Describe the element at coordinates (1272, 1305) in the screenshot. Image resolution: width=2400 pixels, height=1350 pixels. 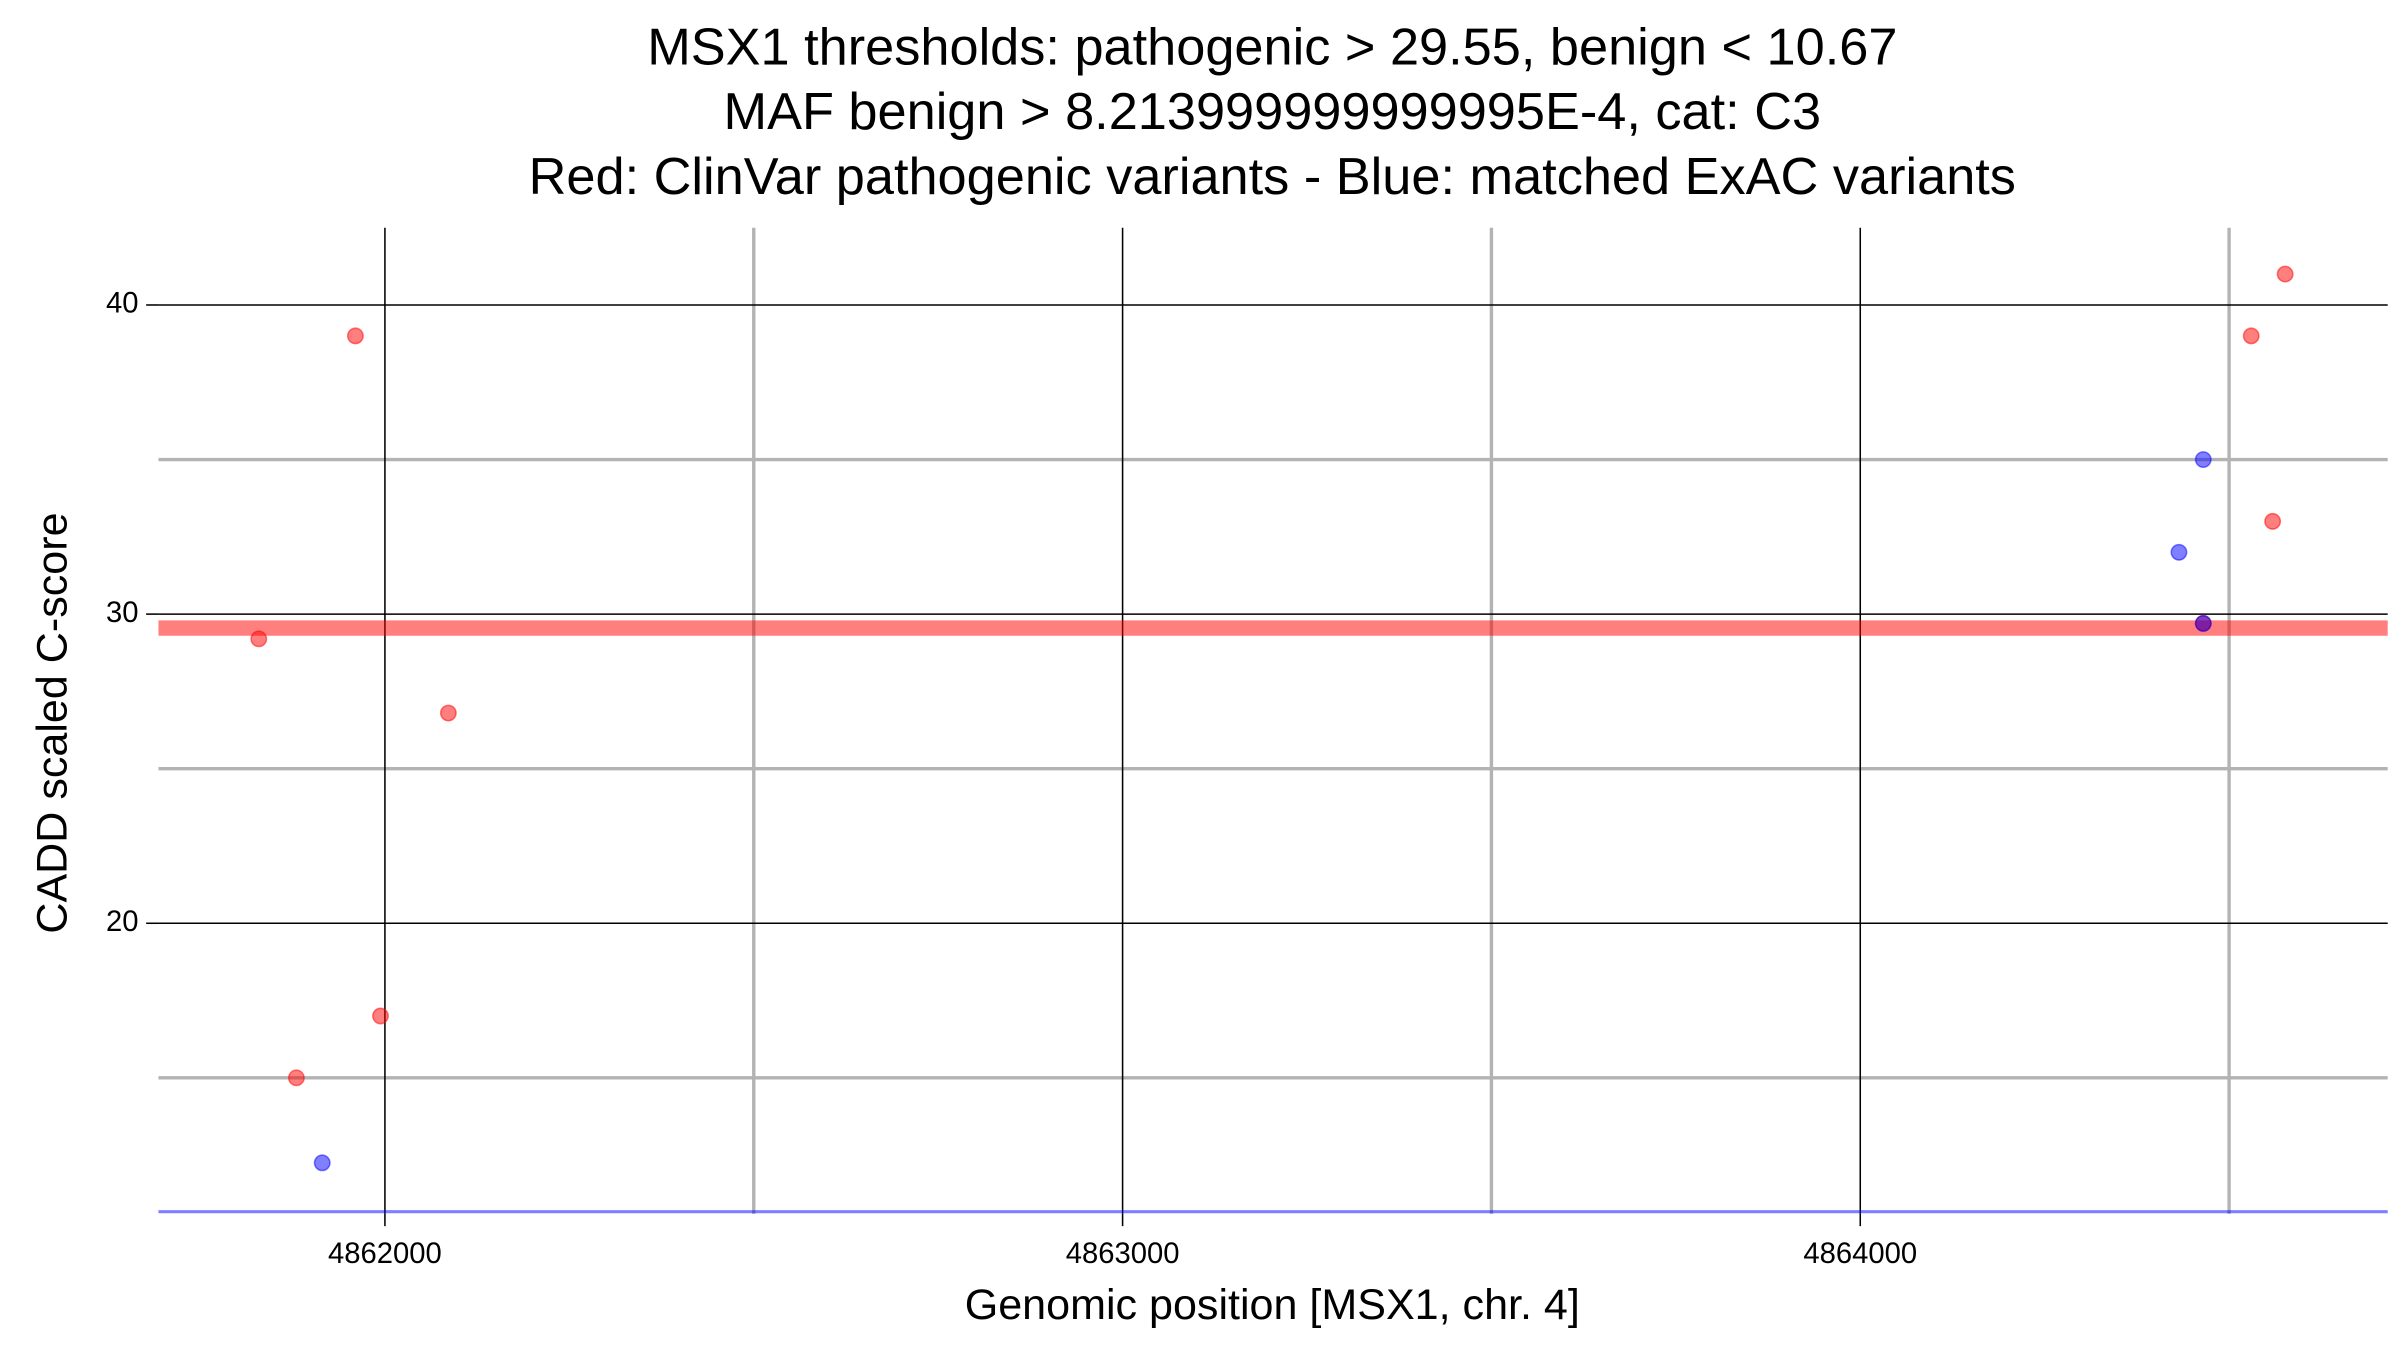
I see `x-axis-label: Genomic position [MSX1, chr. 4]` at that location.